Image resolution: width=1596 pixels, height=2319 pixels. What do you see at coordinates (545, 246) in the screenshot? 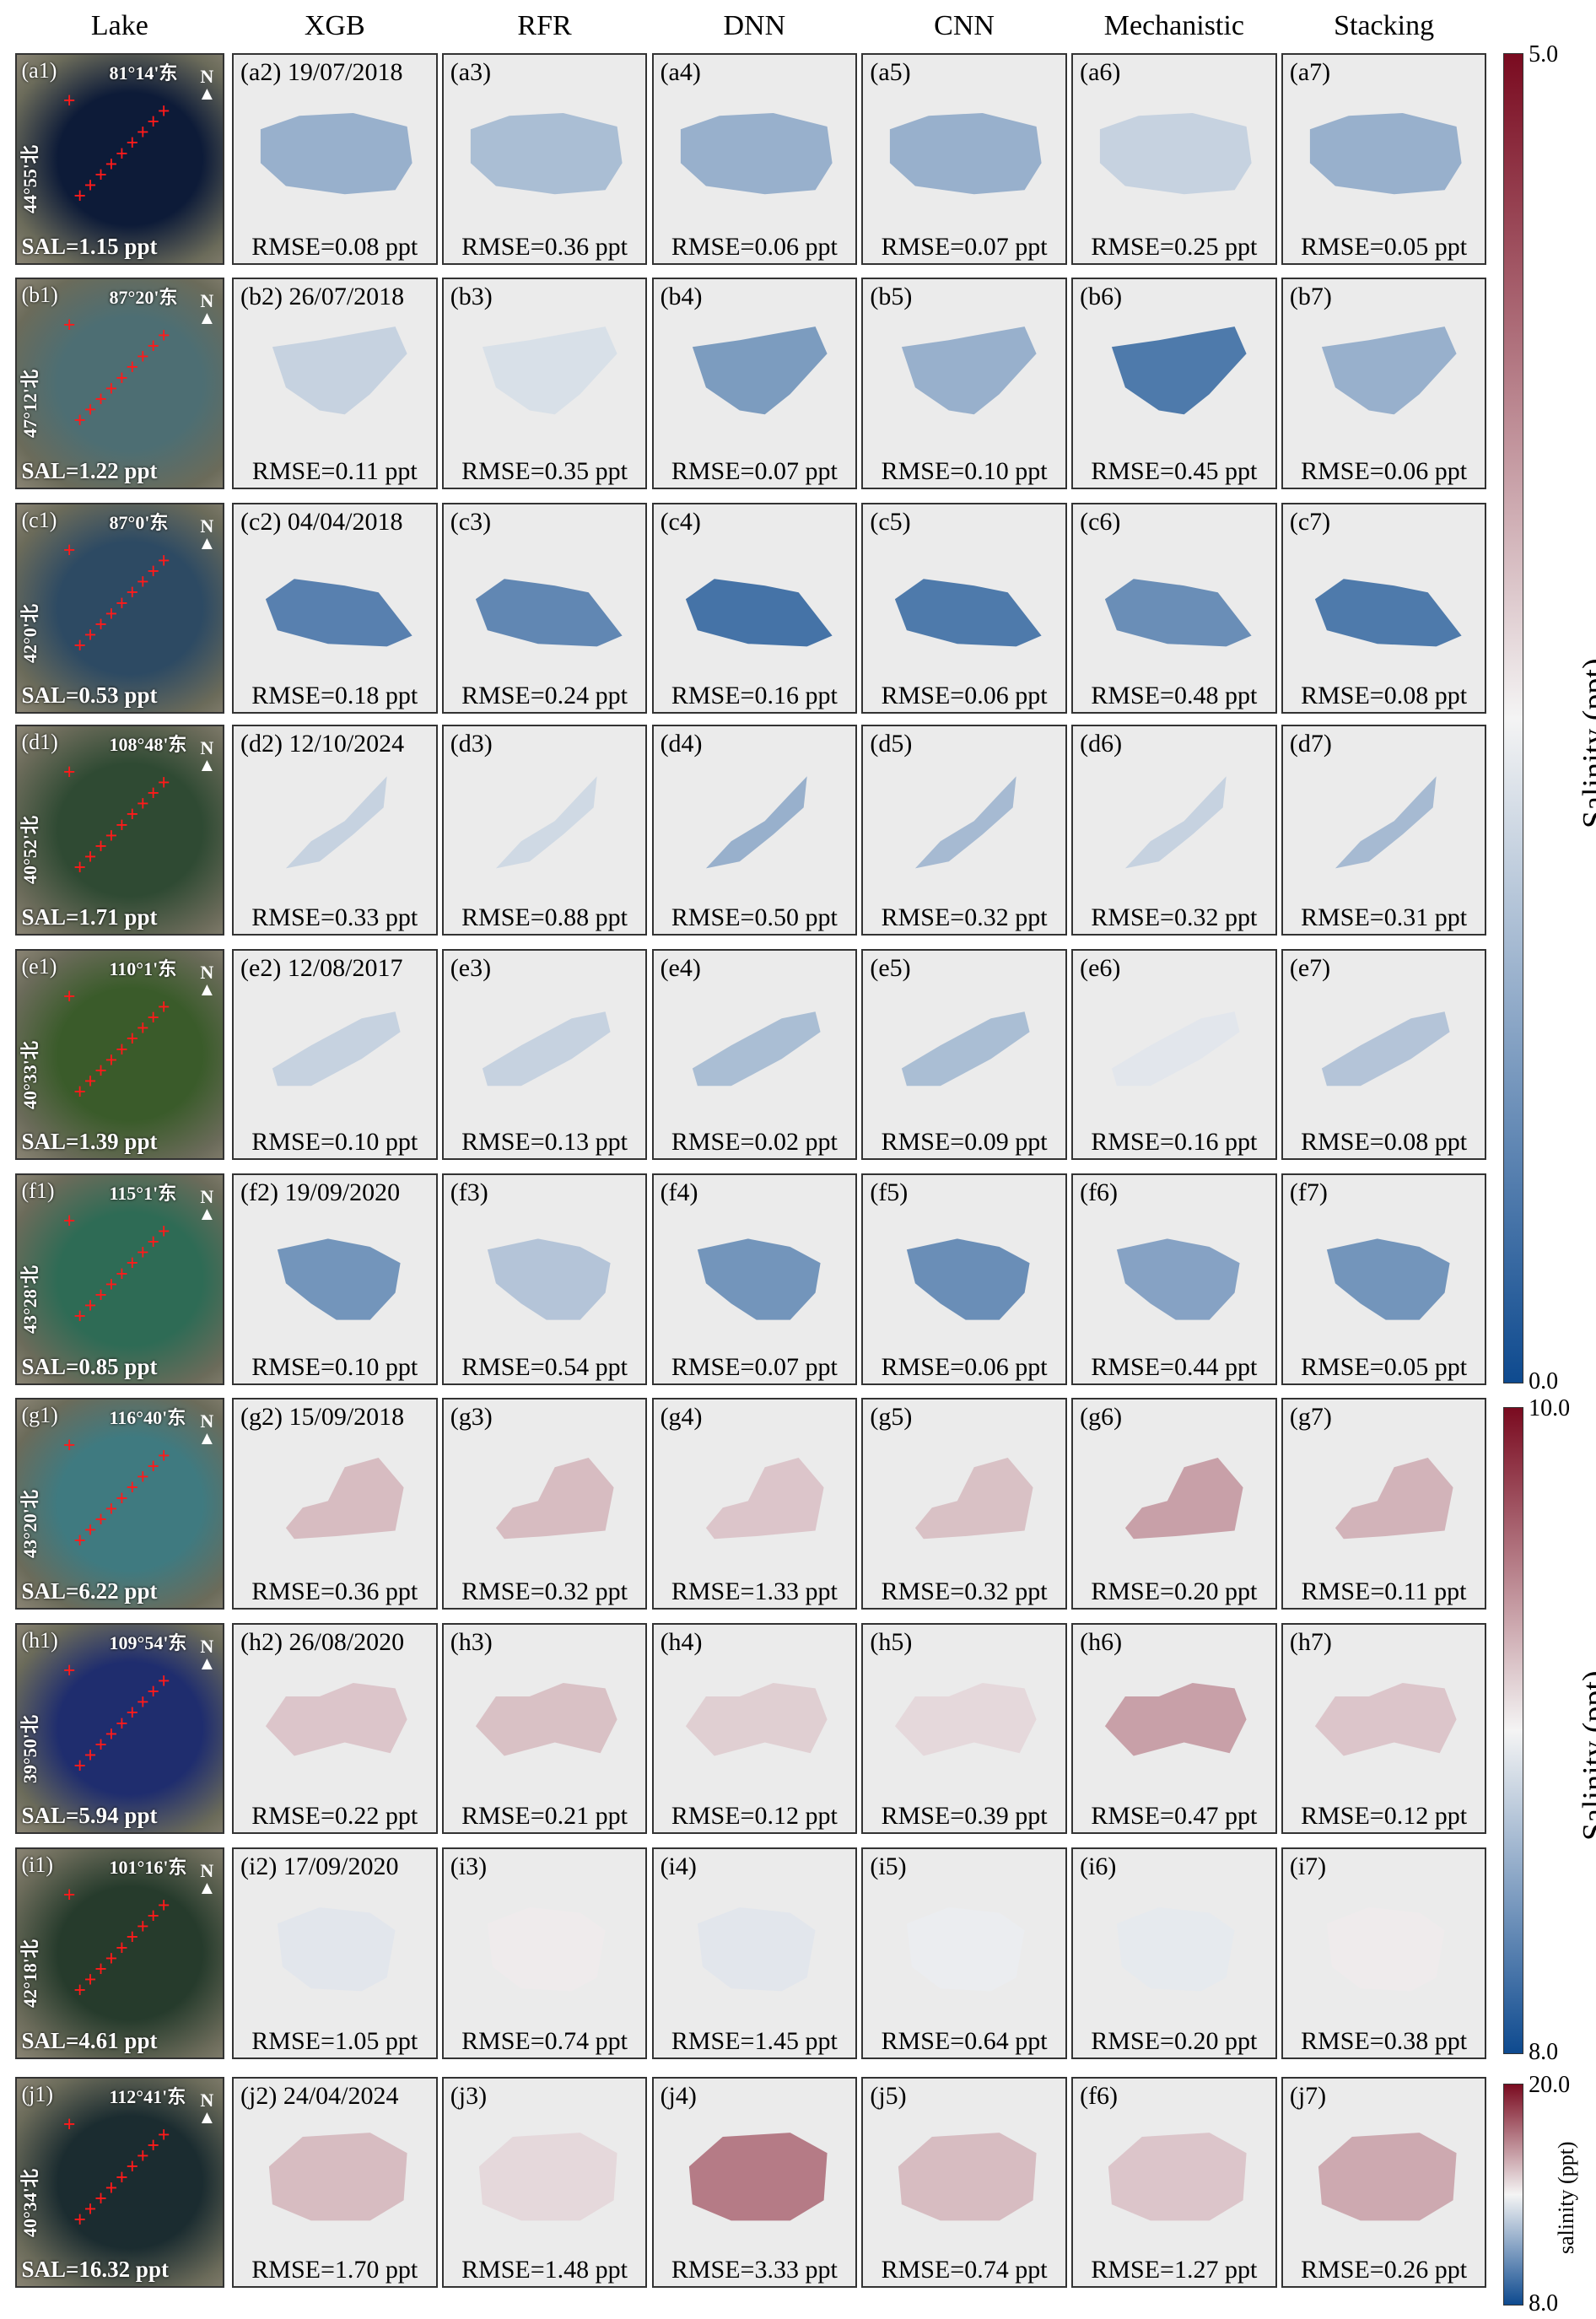
I see `rmse-label: RMSE=0.36 ppt` at bounding box center [545, 246].